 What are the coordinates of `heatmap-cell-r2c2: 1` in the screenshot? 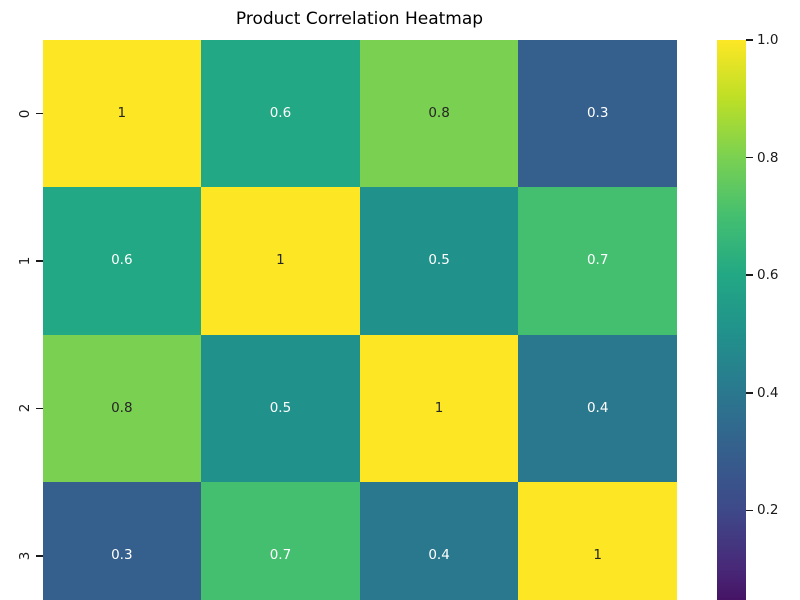 It's located at (439, 408).